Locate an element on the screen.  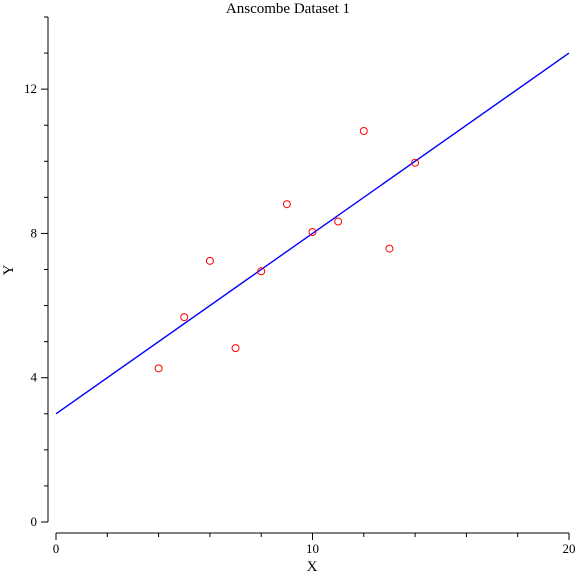
y-axis: 0 4 8 12 is located at coordinates (36, 272).